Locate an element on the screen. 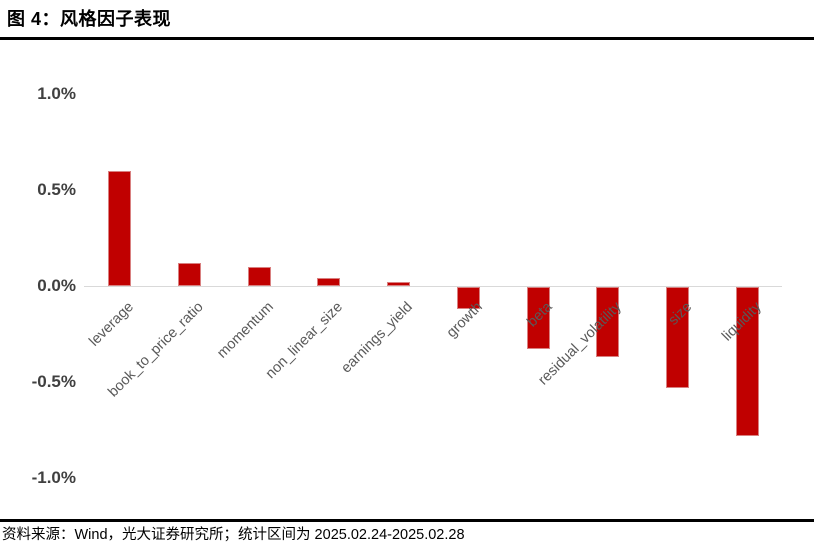 The image size is (820, 543). bar-liquidity is located at coordinates (747, 361).